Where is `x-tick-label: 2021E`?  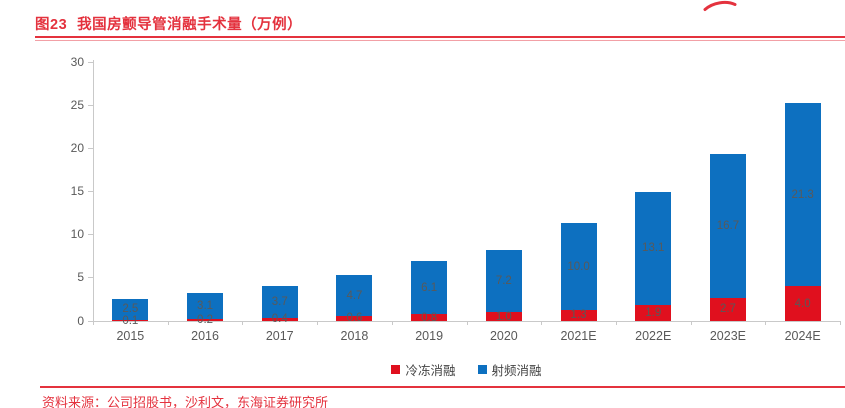 x-tick-label: 2021E is located at coordinates (578, 336).